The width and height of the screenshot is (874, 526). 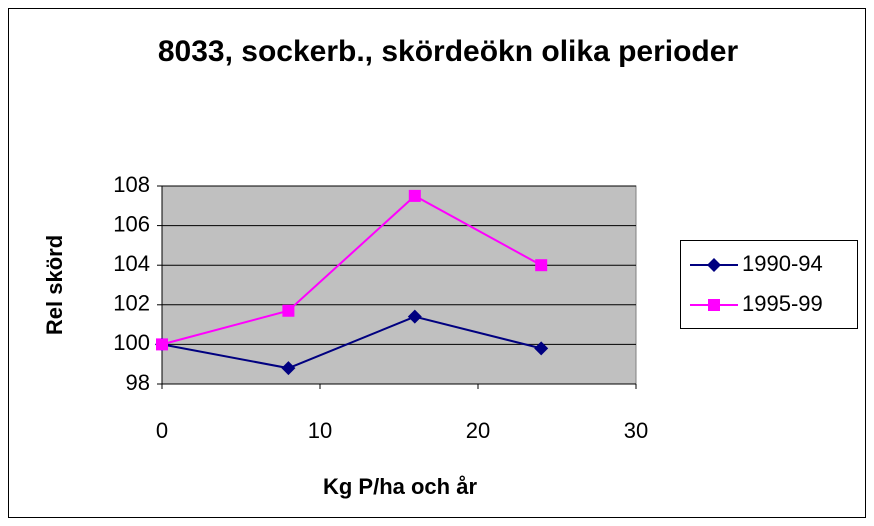 What do you see at coordinates (131, 223) in the screenshot?
I see `y-tick-label: 106` at bounding box center [131, 223].